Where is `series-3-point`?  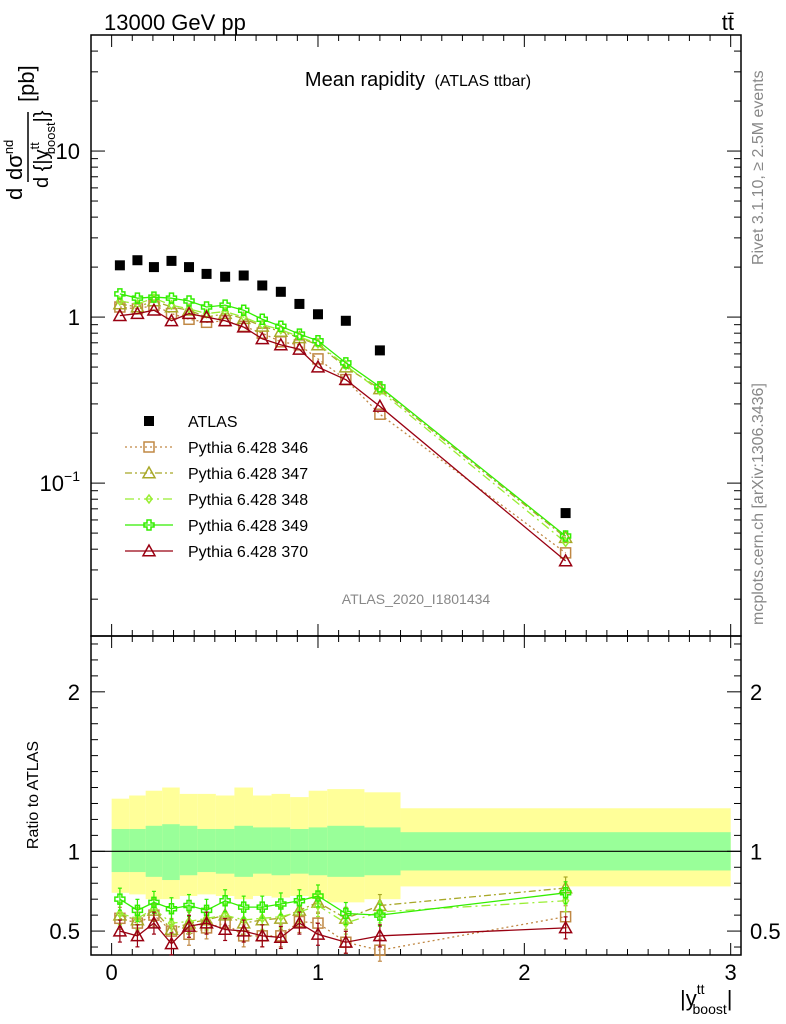 series-3-point is located at coordinates (119, 301).